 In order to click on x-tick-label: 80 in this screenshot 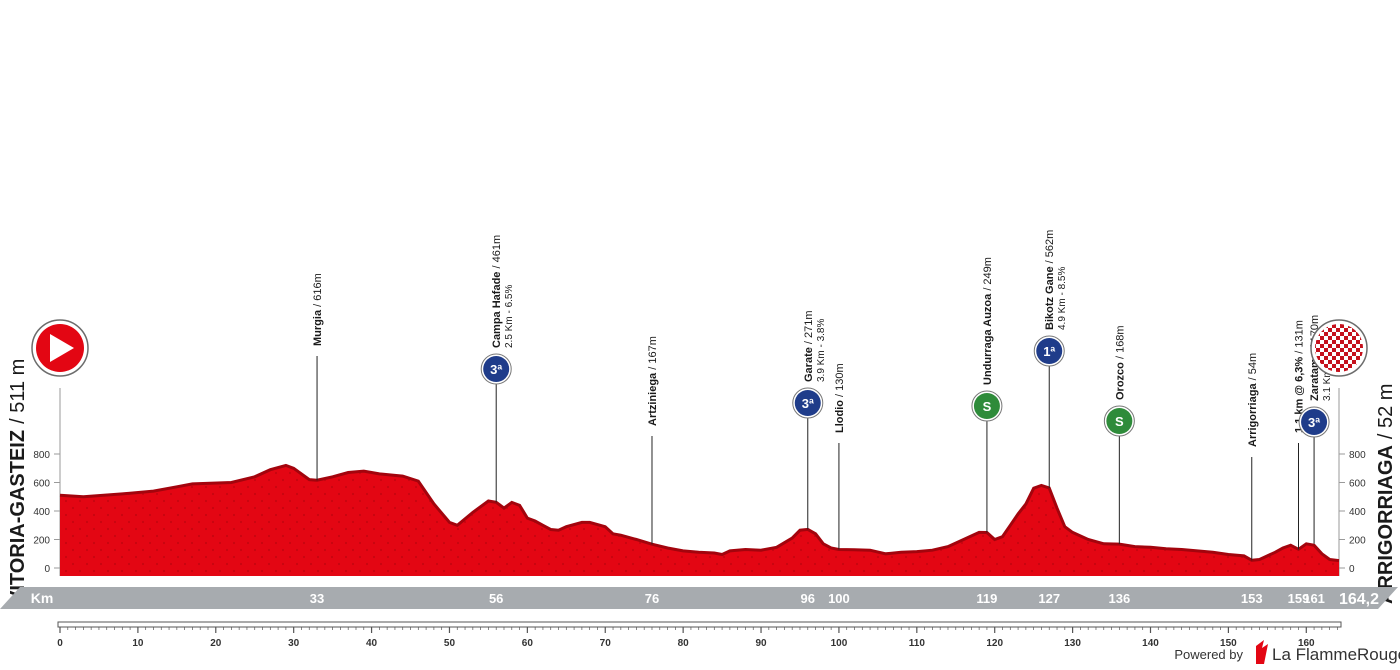, I will do `click(684, 643)`.